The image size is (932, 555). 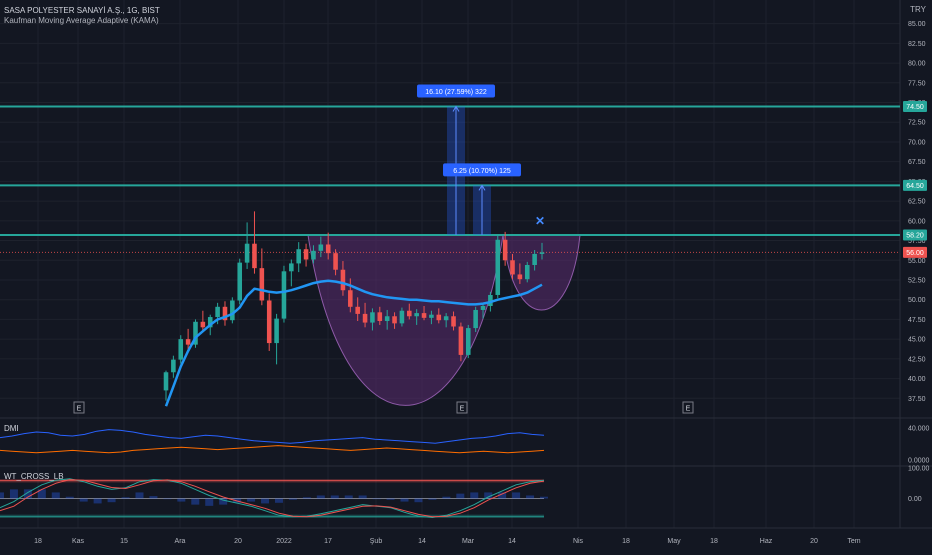 I want to click on price-tick-13: 52.50, so click(x=917, y=280).